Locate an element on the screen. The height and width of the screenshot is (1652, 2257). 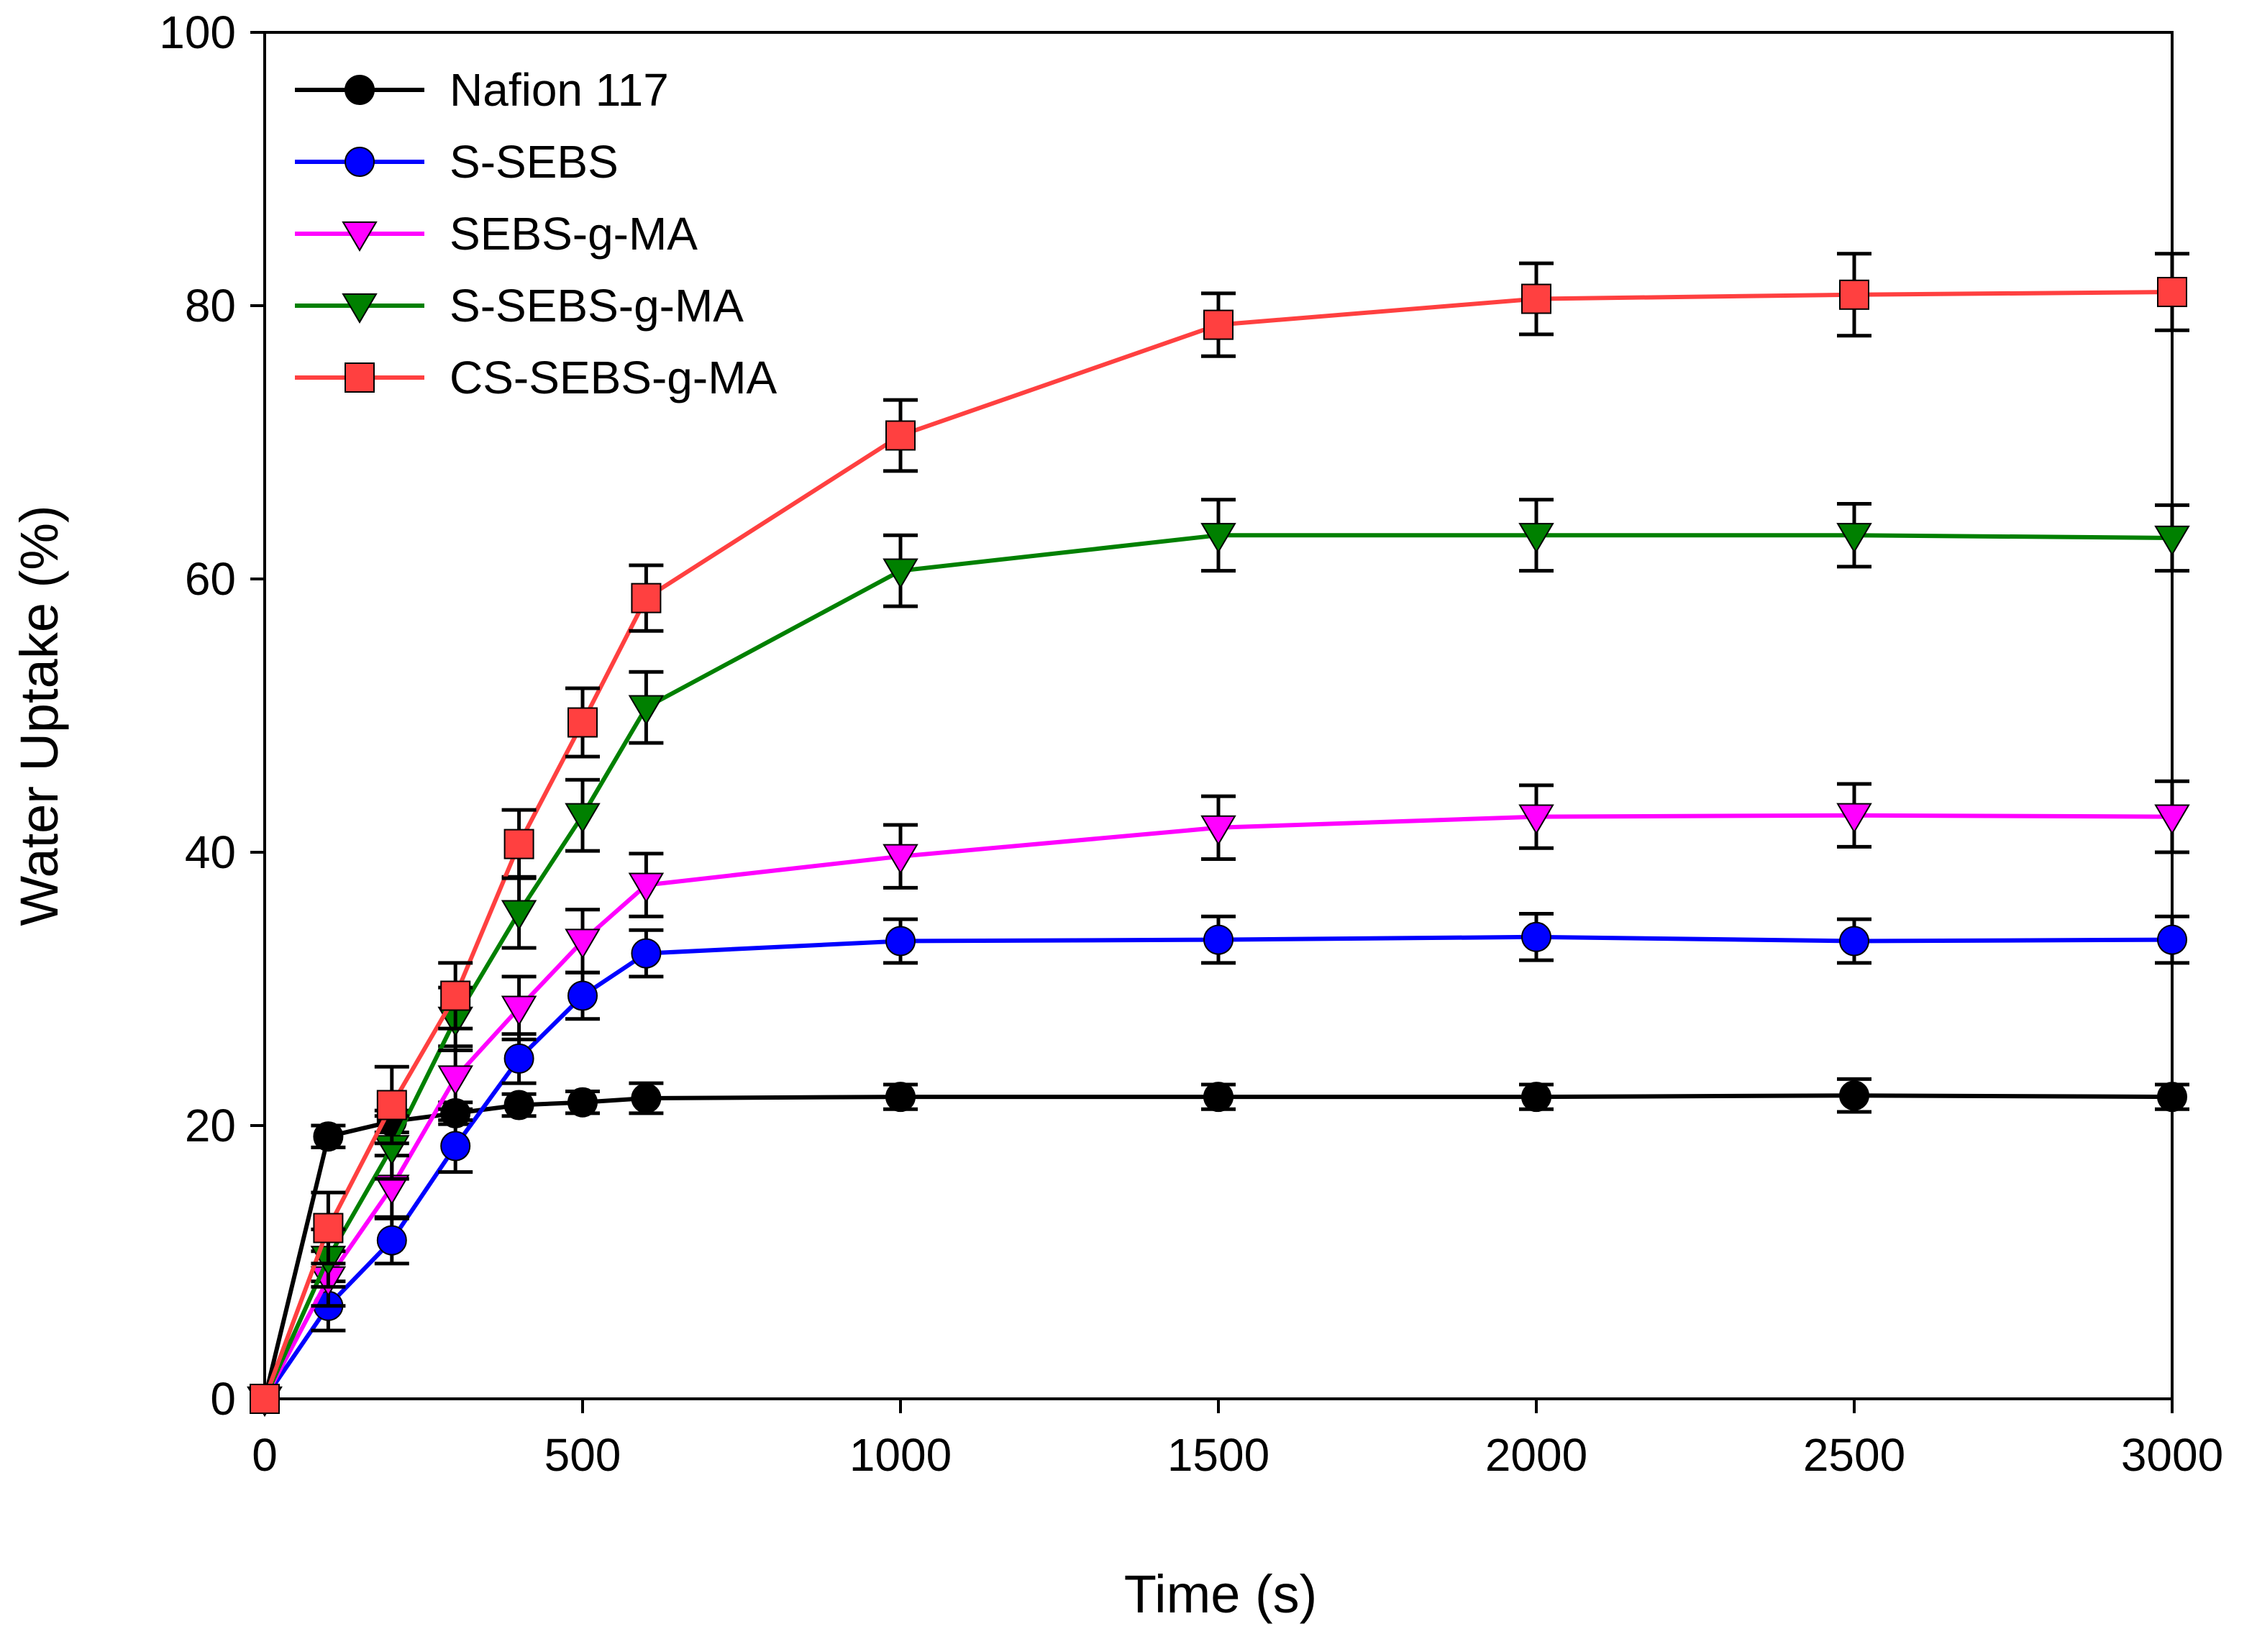
legend-item-s-sebs-g-ma: S-SEBS-g-MA is located at coordinates (520, 306).